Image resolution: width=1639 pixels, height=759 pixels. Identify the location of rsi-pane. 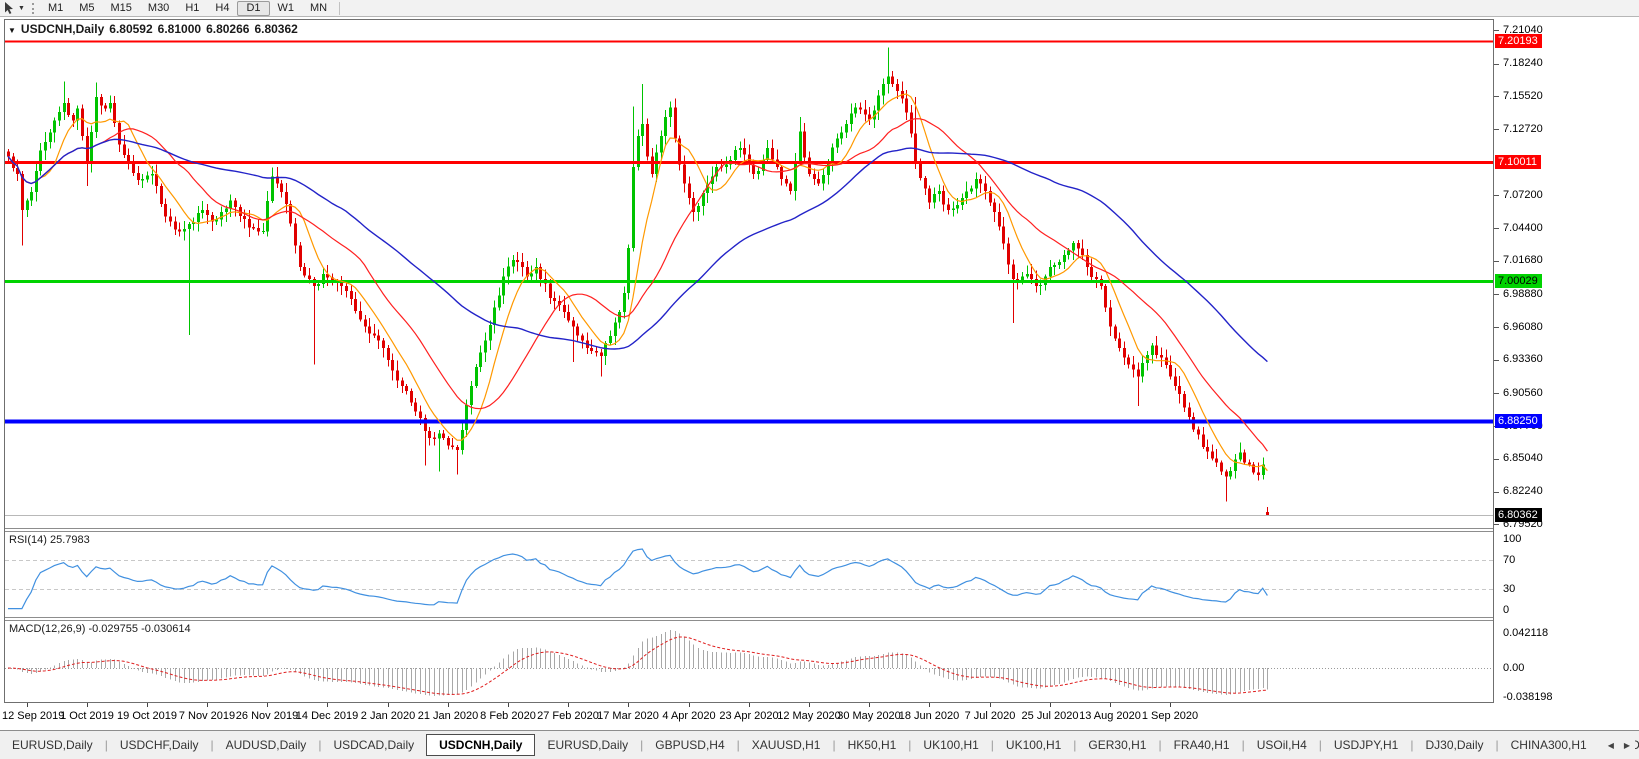
(749, 574).